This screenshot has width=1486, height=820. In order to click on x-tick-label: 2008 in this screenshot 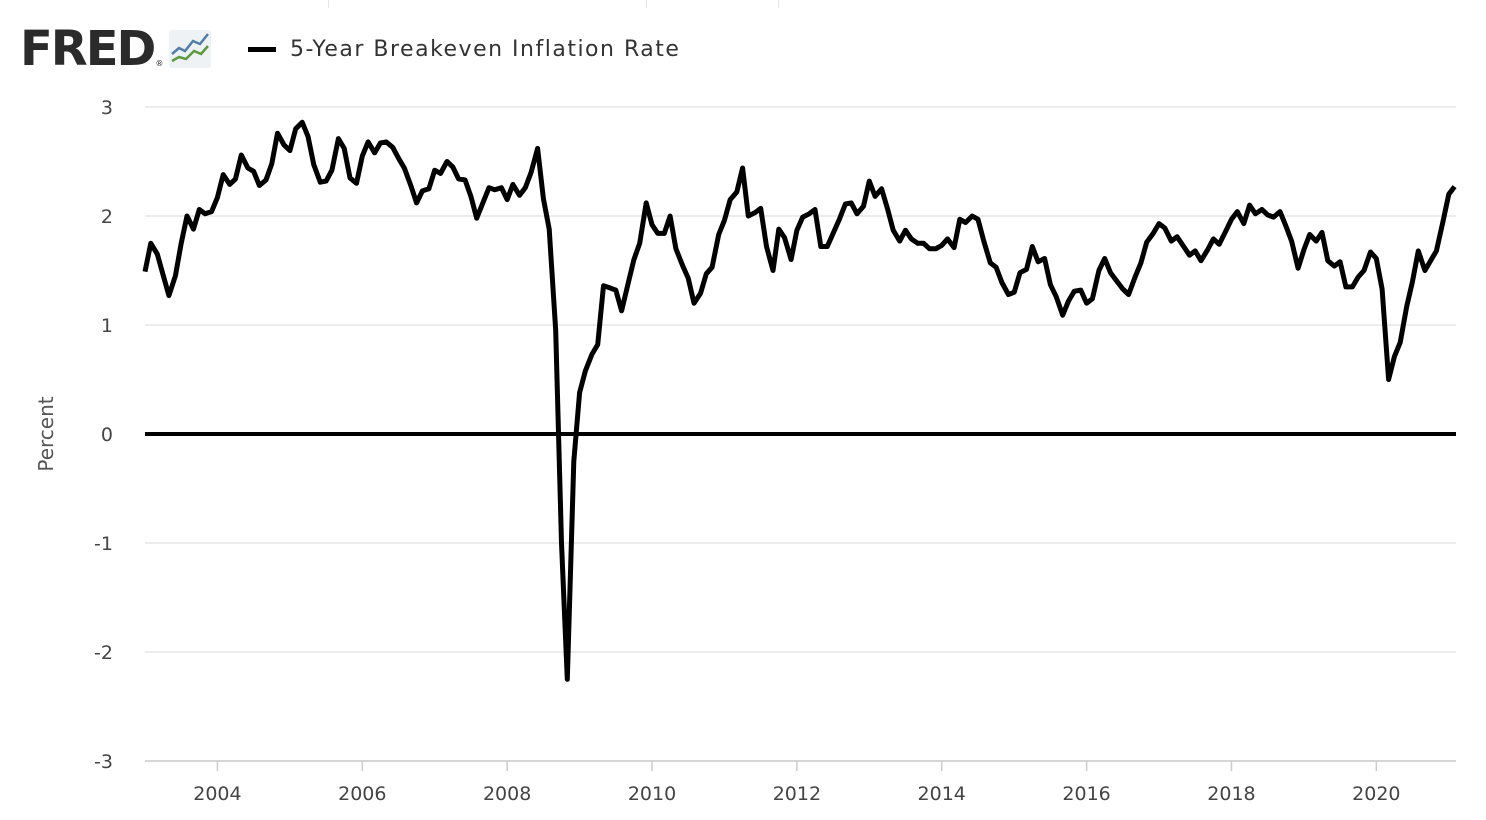, I will do `click(507, 794)`.